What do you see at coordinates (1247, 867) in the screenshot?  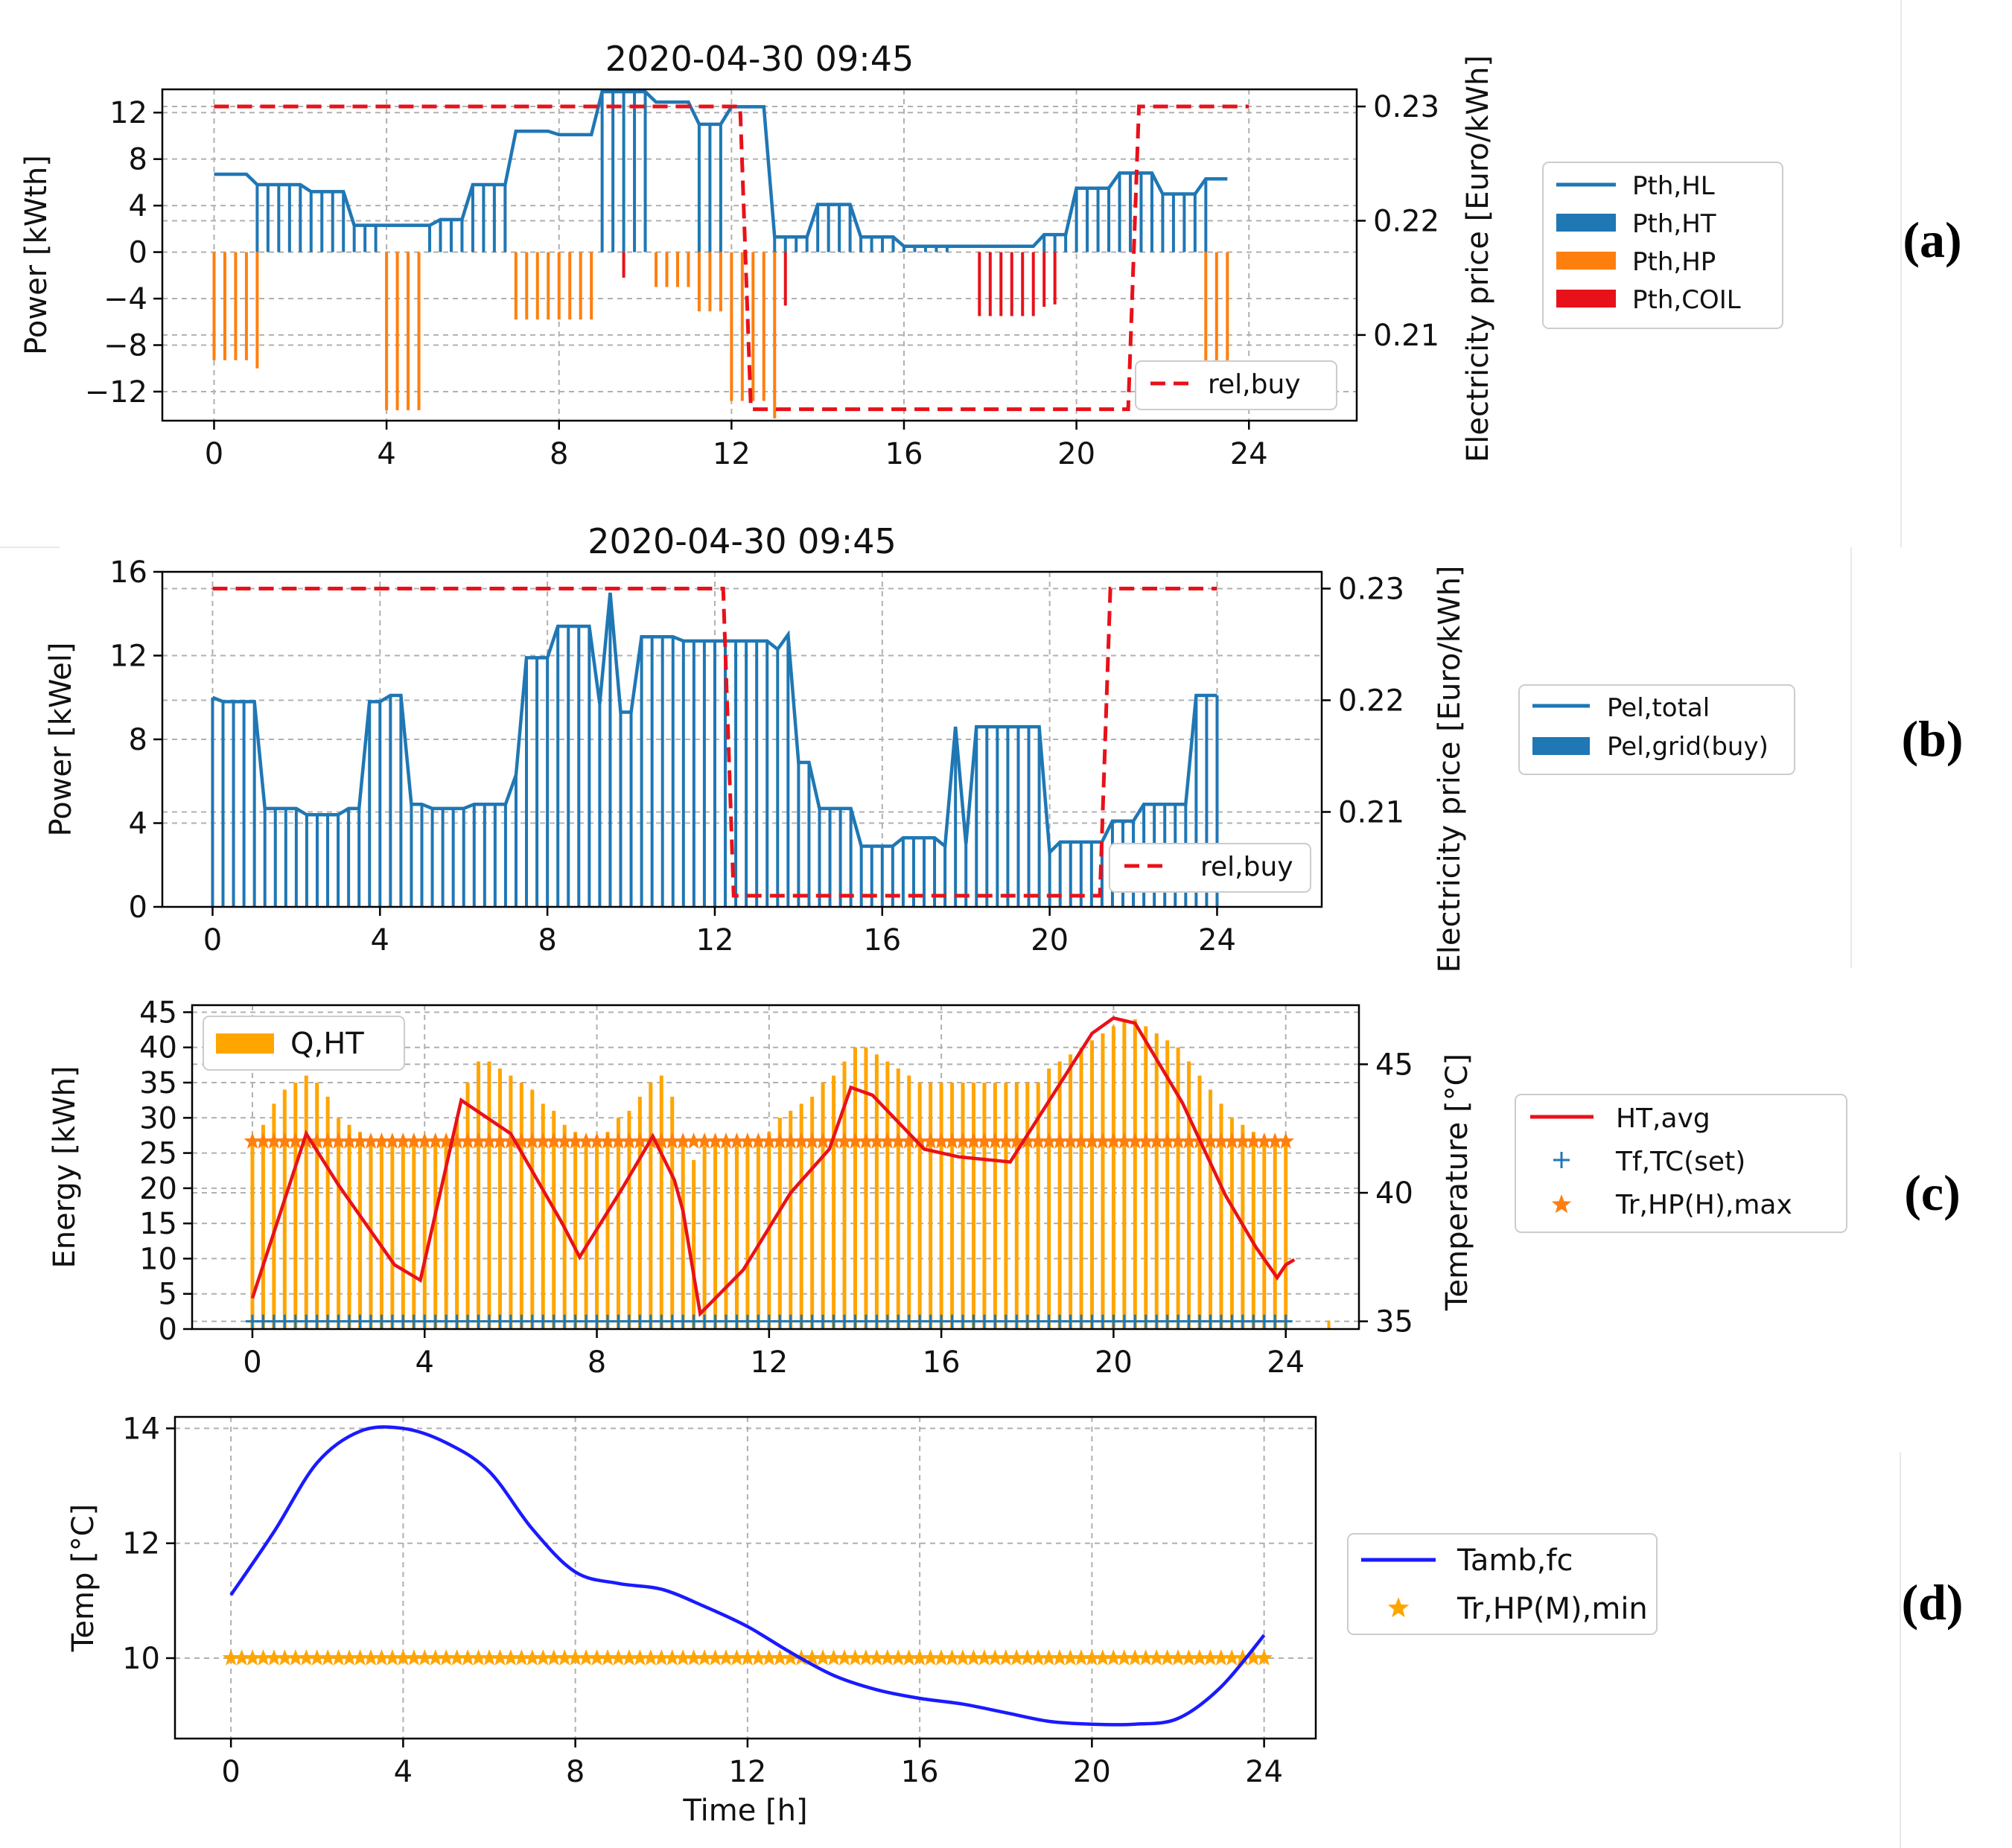 I see `legend-label-price: rel,buy` at bounding box center [1247, 867].